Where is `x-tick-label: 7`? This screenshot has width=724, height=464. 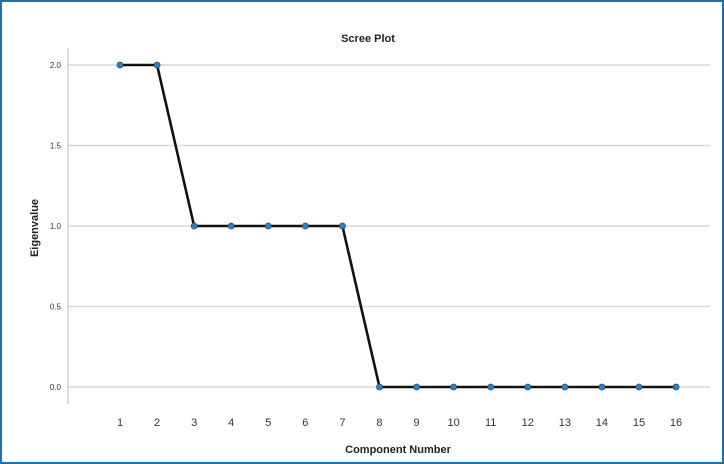
x-tick-label: 7 is located at coordinates (342, 423).